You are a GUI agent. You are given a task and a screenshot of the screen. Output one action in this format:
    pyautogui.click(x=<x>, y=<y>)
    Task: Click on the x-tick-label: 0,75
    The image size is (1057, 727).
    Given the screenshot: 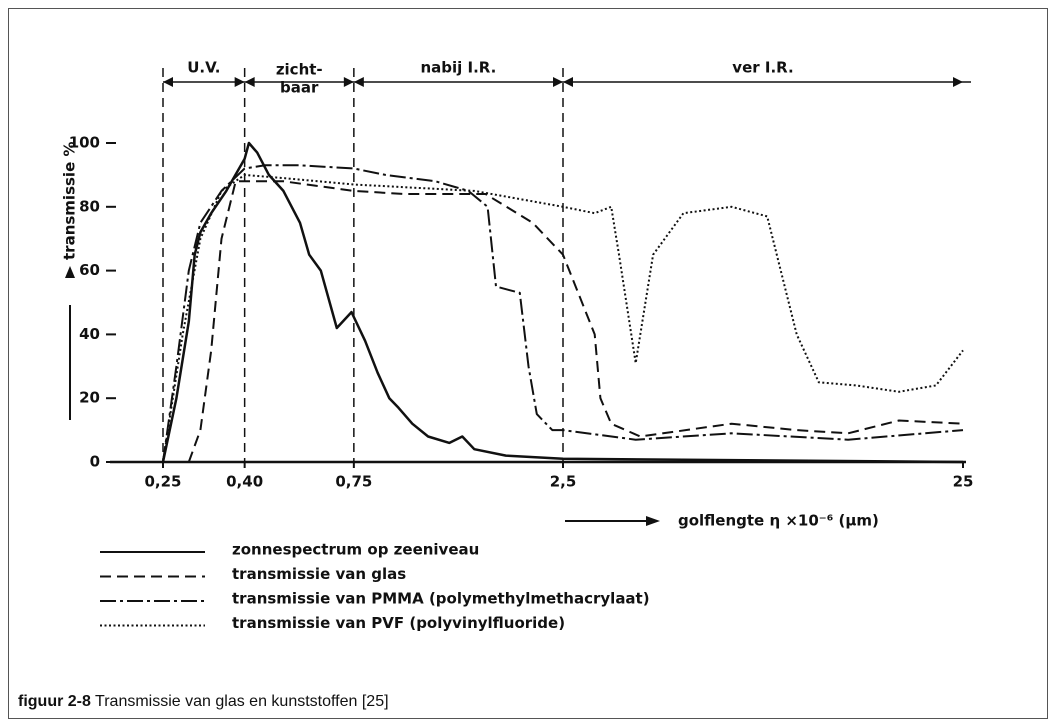 What is the action you would take?
    pyautogui.click(x=353, y=482)
    